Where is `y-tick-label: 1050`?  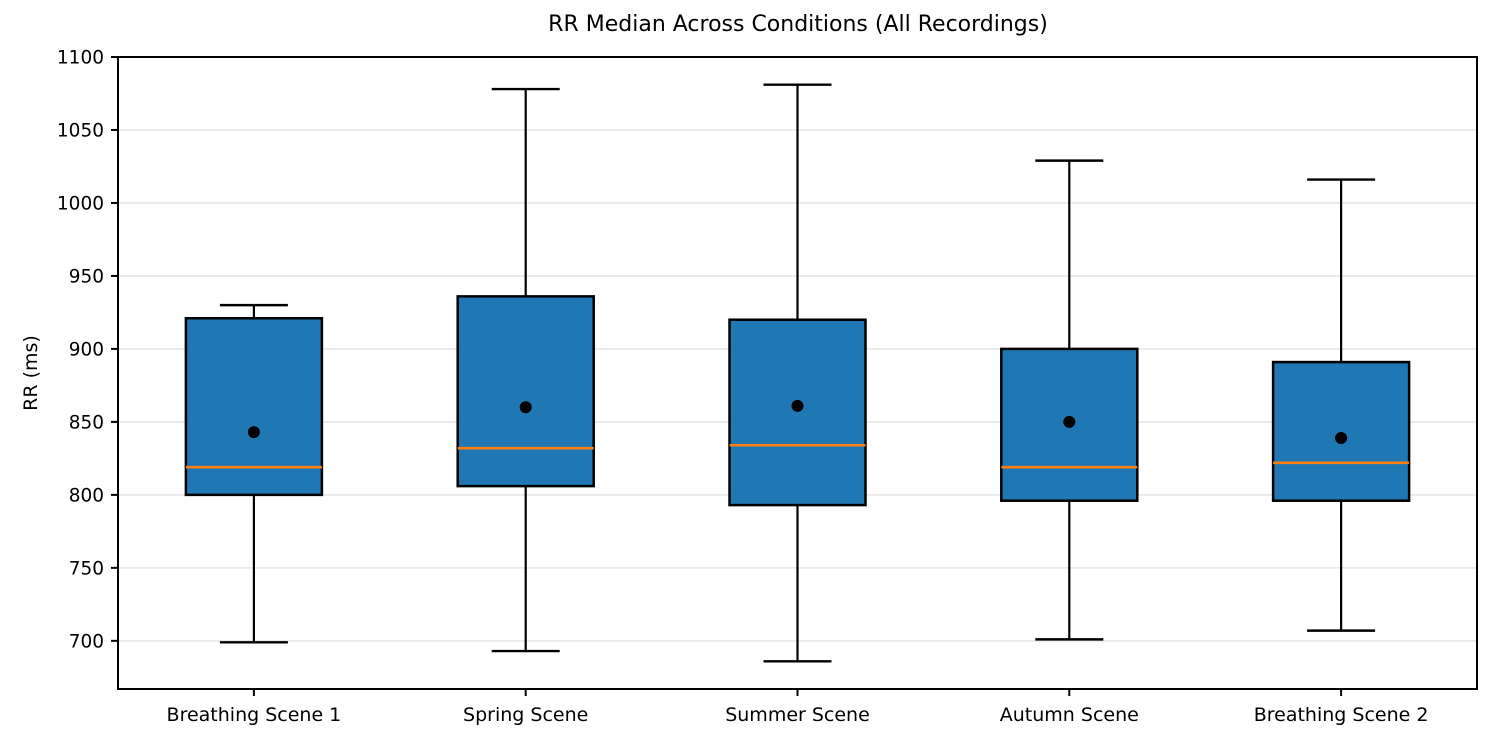
y-tick-label: 1050 is located at coordinates (80, 130).